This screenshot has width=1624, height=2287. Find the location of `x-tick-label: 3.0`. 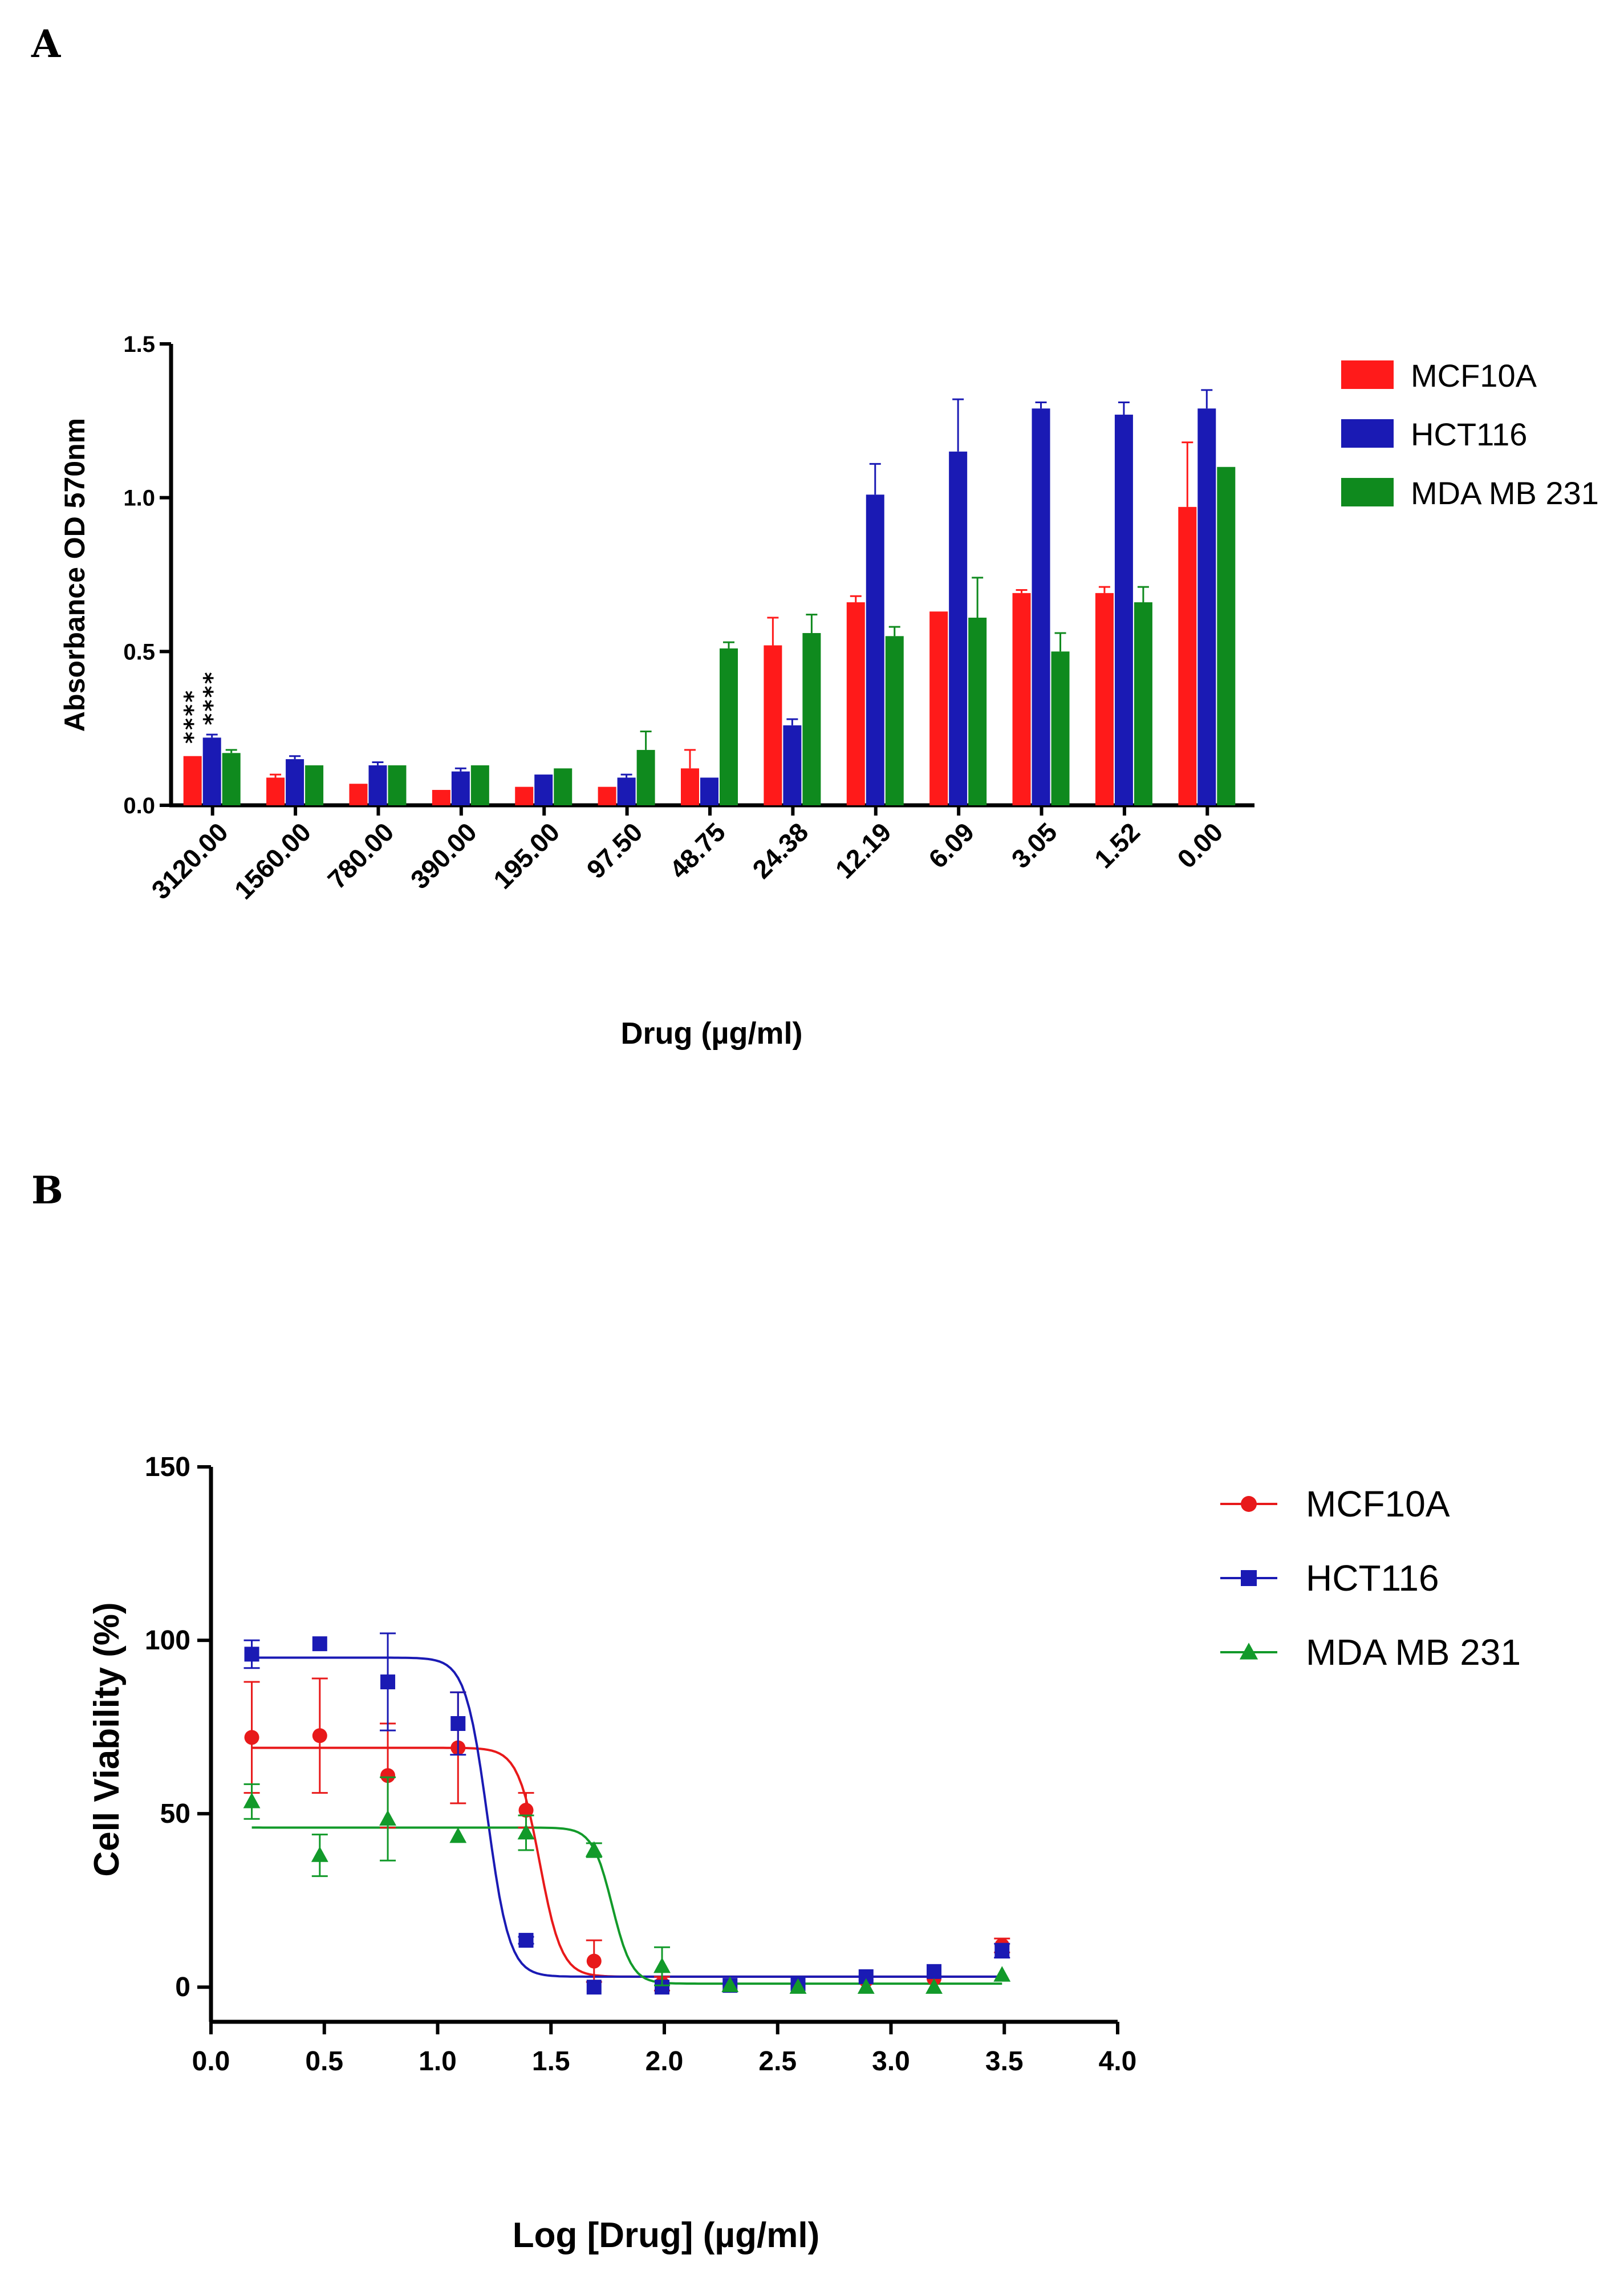

x-tick-label: 3.0 is located at coordinates (891, 2061).